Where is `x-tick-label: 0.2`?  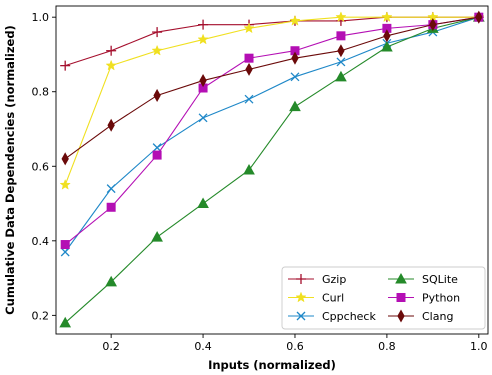 x-tick-label: 0.2 is located at coordinates (111, 346).